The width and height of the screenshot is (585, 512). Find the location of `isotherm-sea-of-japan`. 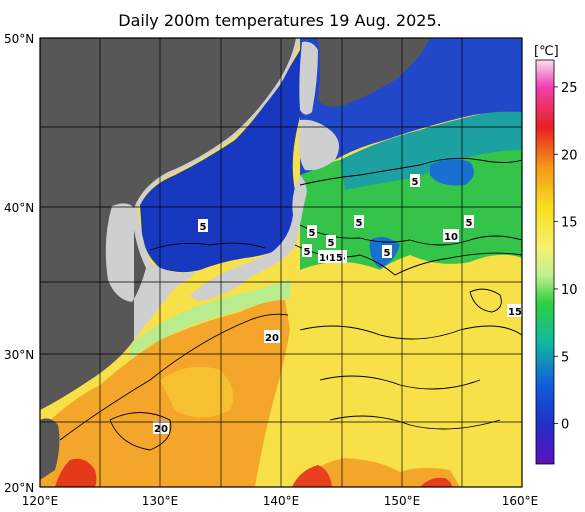

isotherm-sea-of-japan is located at coordinates (207, 246).